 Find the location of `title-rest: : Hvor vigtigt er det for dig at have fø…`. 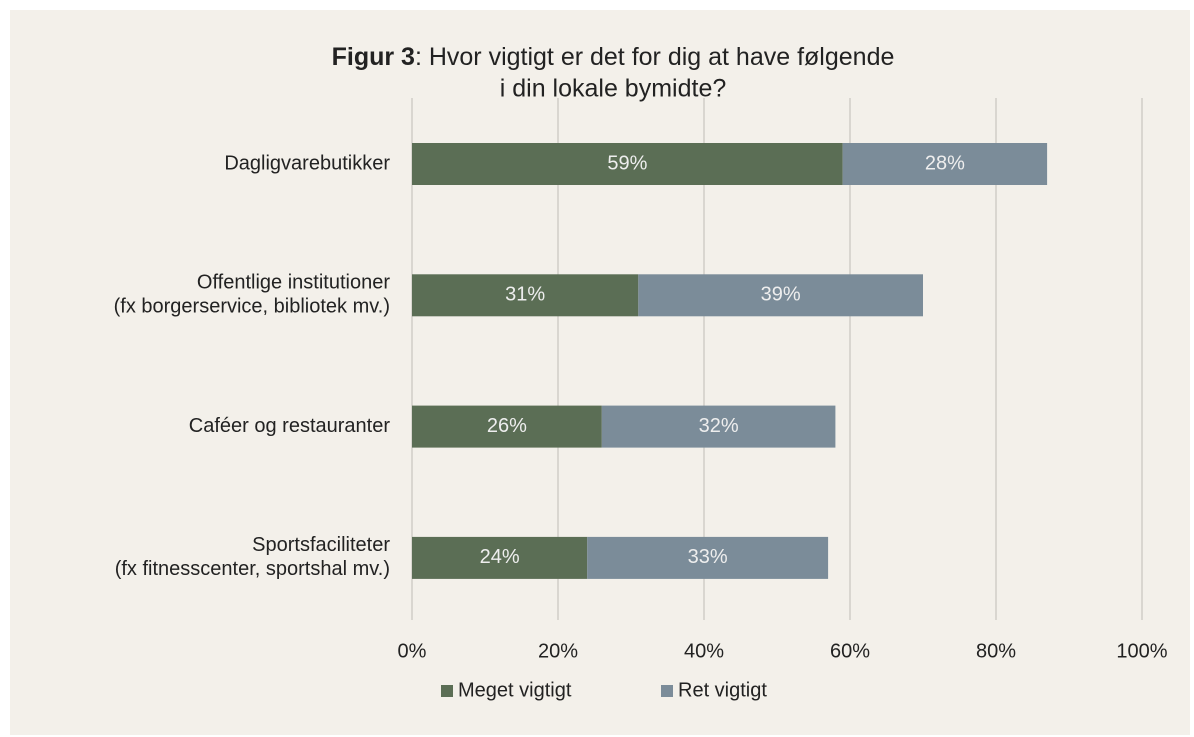

title-rest: : Hvor vigtigt er det for dig at have fø… is located at coordinates (654, 57).